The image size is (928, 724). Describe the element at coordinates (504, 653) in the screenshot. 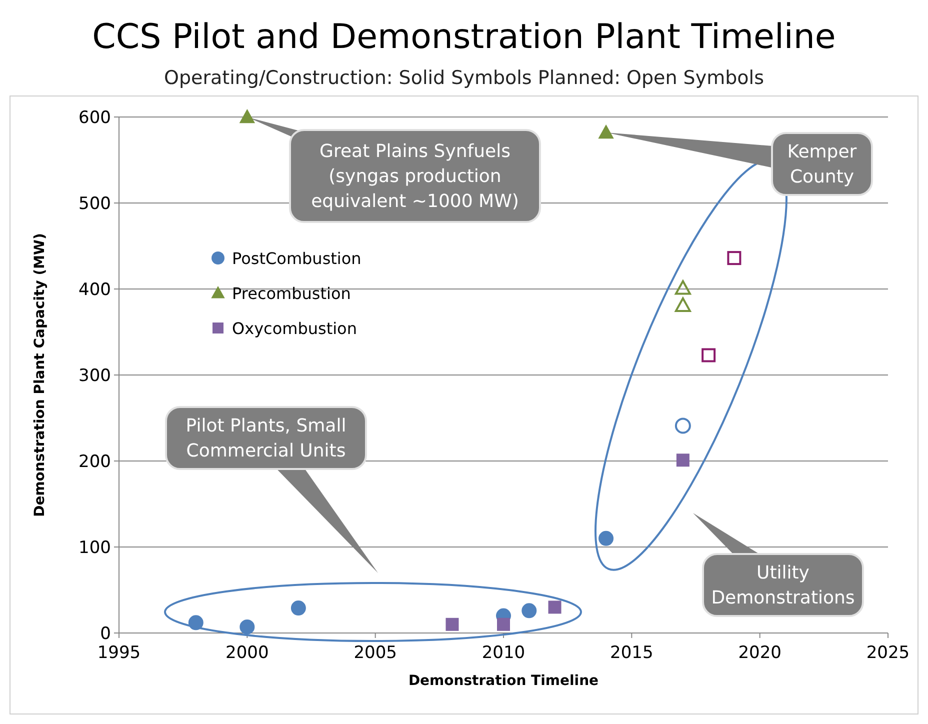

I see `x-tick-label: 2010` at that location.